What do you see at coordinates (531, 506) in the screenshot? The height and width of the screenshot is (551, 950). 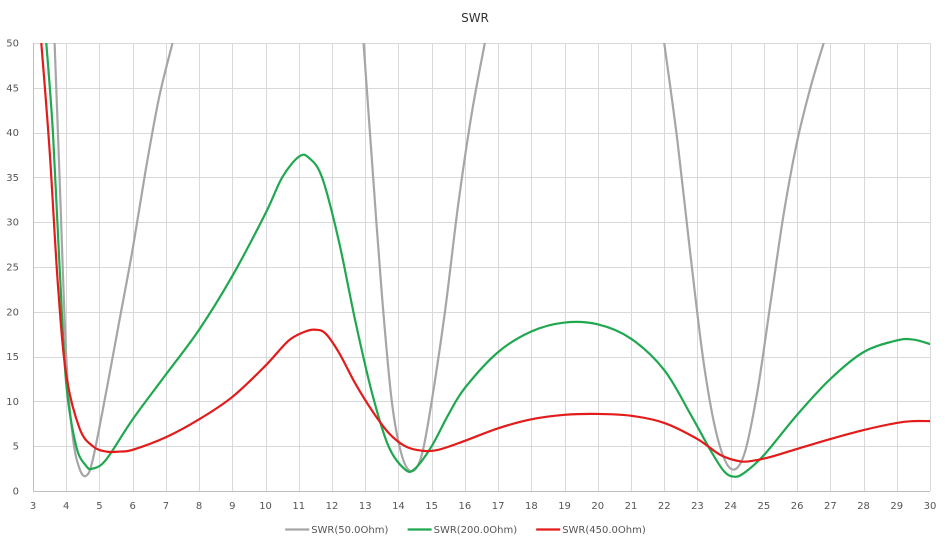 I see `x-tick-label: 18` at bounding box center [531, 506].